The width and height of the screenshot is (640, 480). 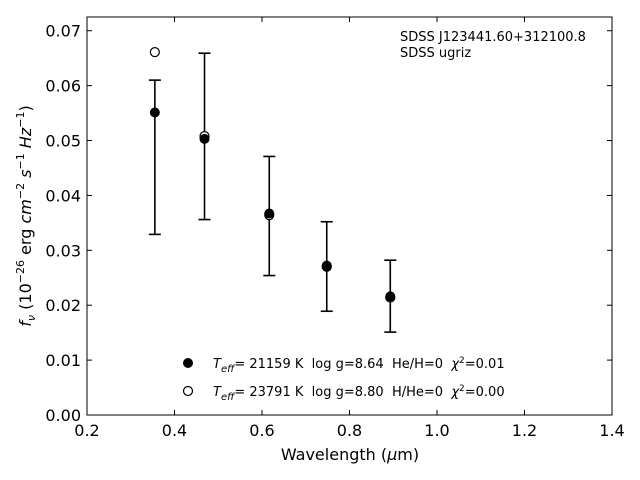 What do you see at coordinates (349, 430) in the screenshot?
I see `x-tick-label: 0.8` at bounding box center [349, 430].